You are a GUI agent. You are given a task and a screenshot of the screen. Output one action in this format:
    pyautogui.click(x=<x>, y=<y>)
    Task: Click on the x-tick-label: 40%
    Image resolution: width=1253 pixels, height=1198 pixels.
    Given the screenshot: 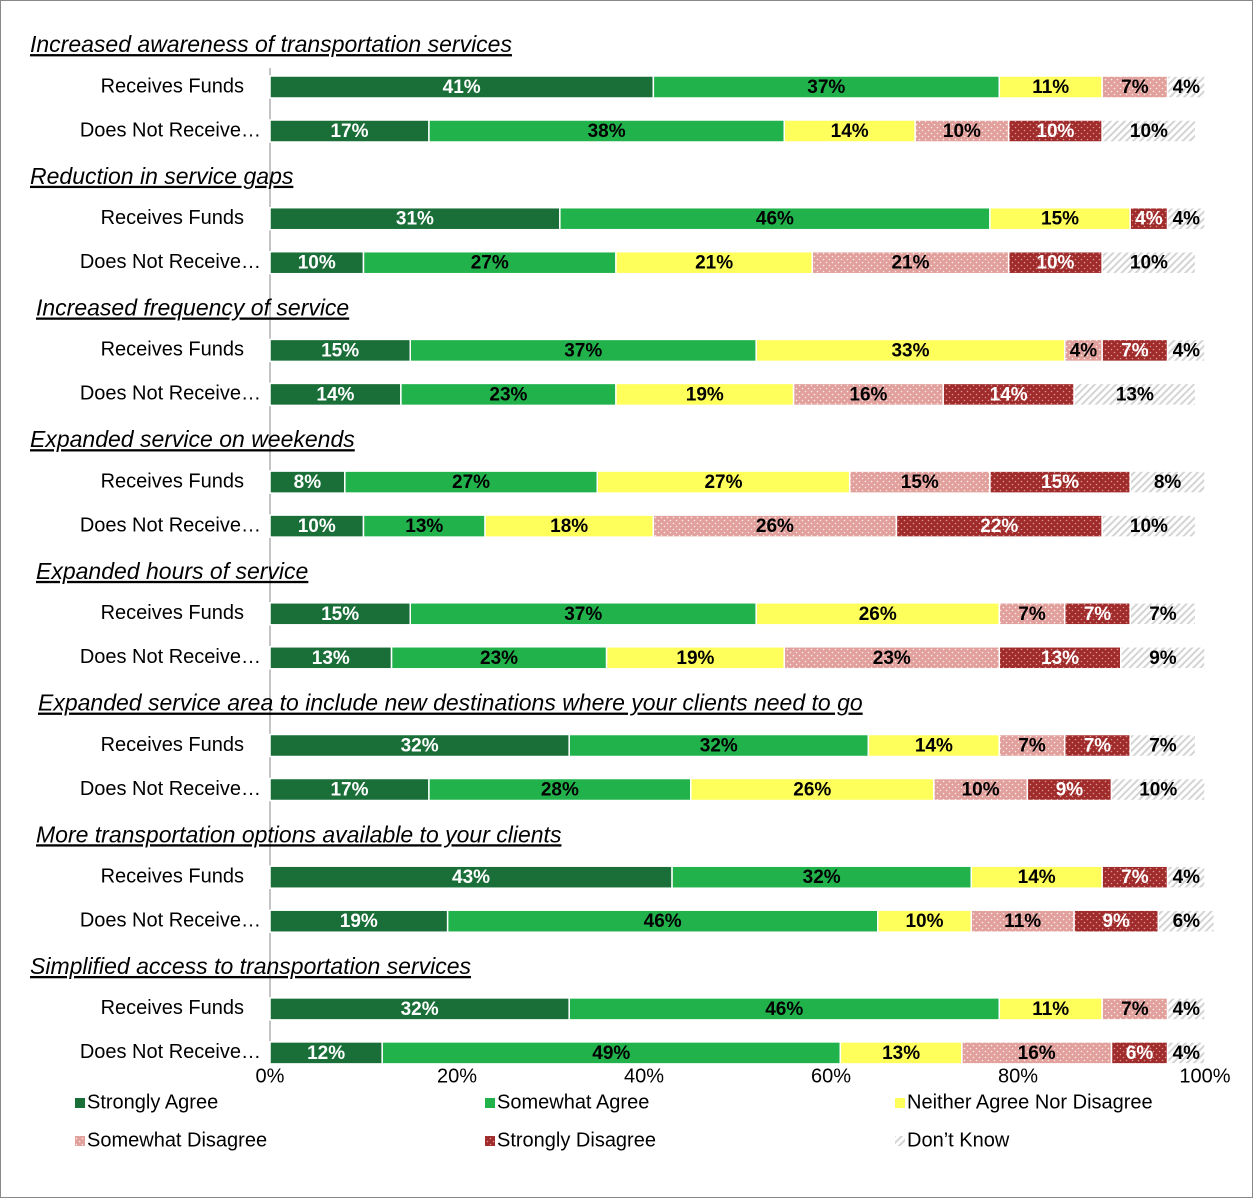 What is the action you would take?
    pyautogui.click(x=644, y=1076)
    